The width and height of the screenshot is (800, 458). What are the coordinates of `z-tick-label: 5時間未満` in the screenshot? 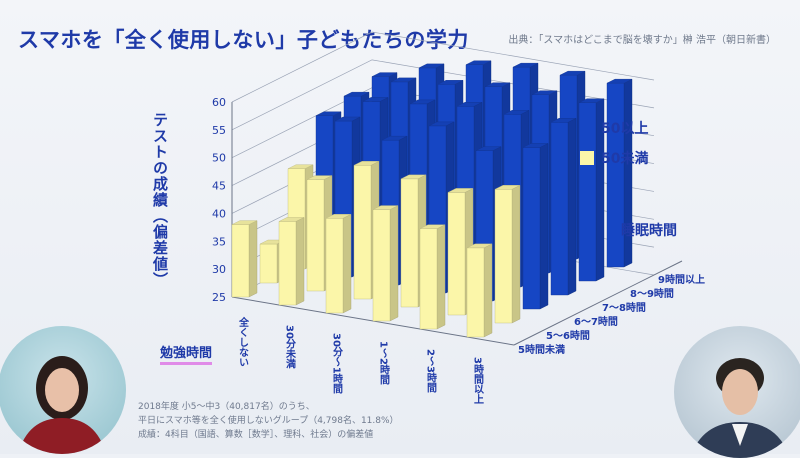 It's located at (541, 349).